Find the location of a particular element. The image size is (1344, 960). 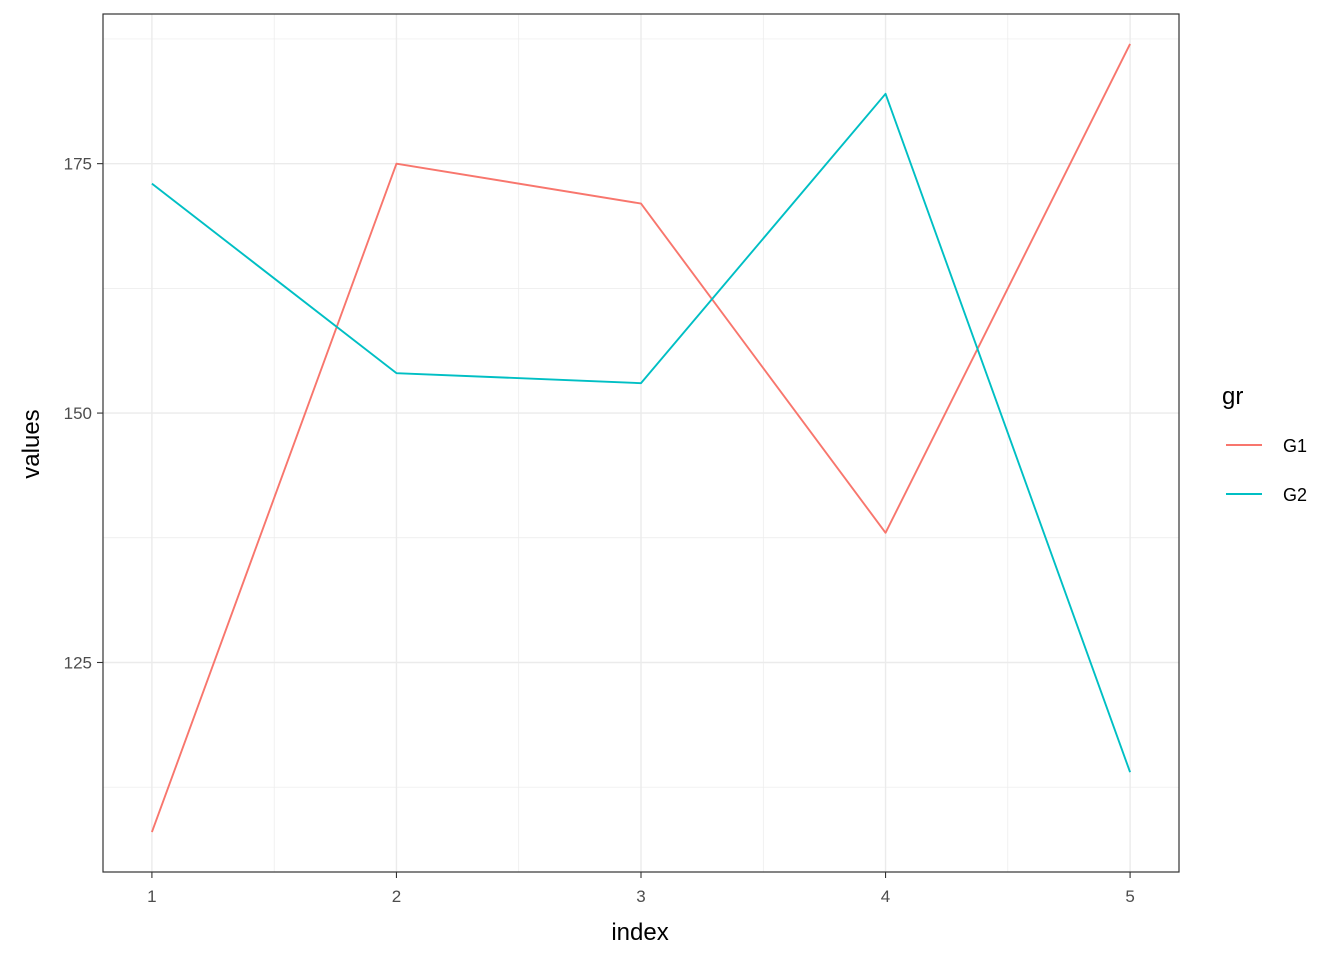

x-tick-label: 1 is located at coordinates (151, 896).